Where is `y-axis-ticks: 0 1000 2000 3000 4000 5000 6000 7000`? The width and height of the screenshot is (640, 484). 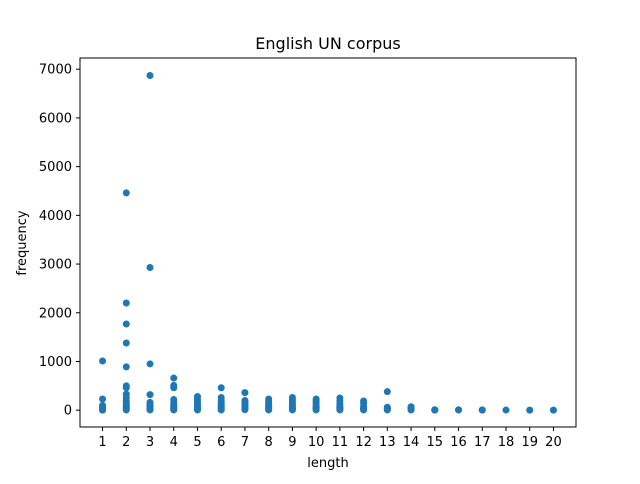 y-axis-ticks: 0 1000 2000 3000 4000 5000 6000 7000 is located at coordinates (59, 241).